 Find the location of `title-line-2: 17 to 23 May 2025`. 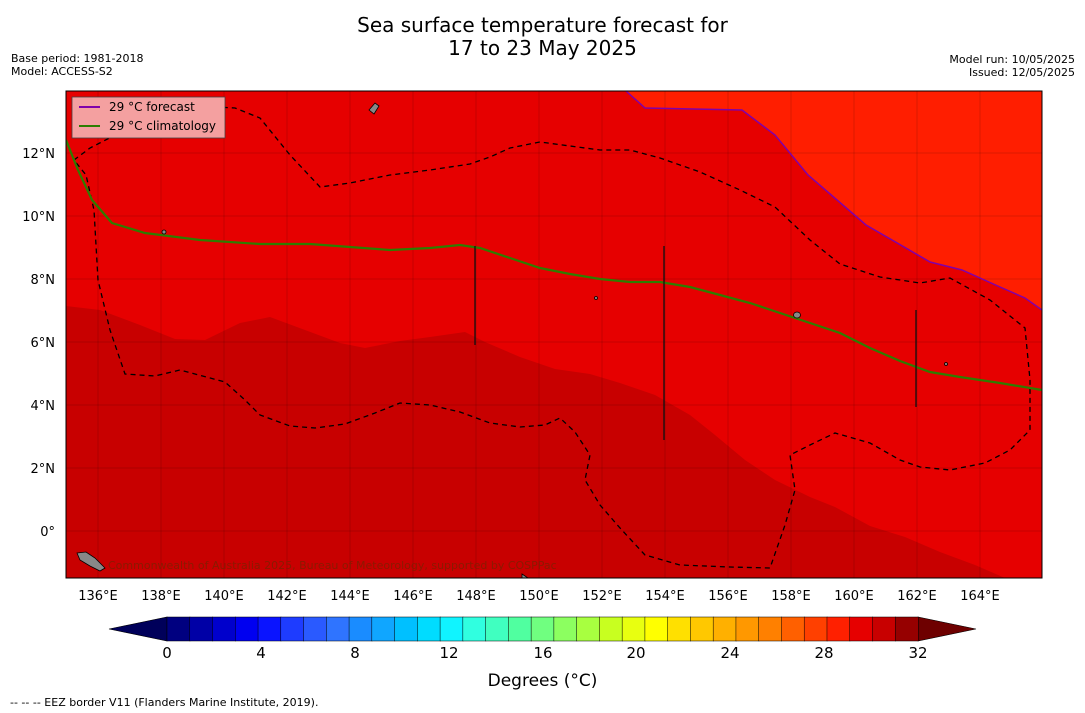

title-line-2: 17 to 23 May 2025 is located at coordinates (542, 48).